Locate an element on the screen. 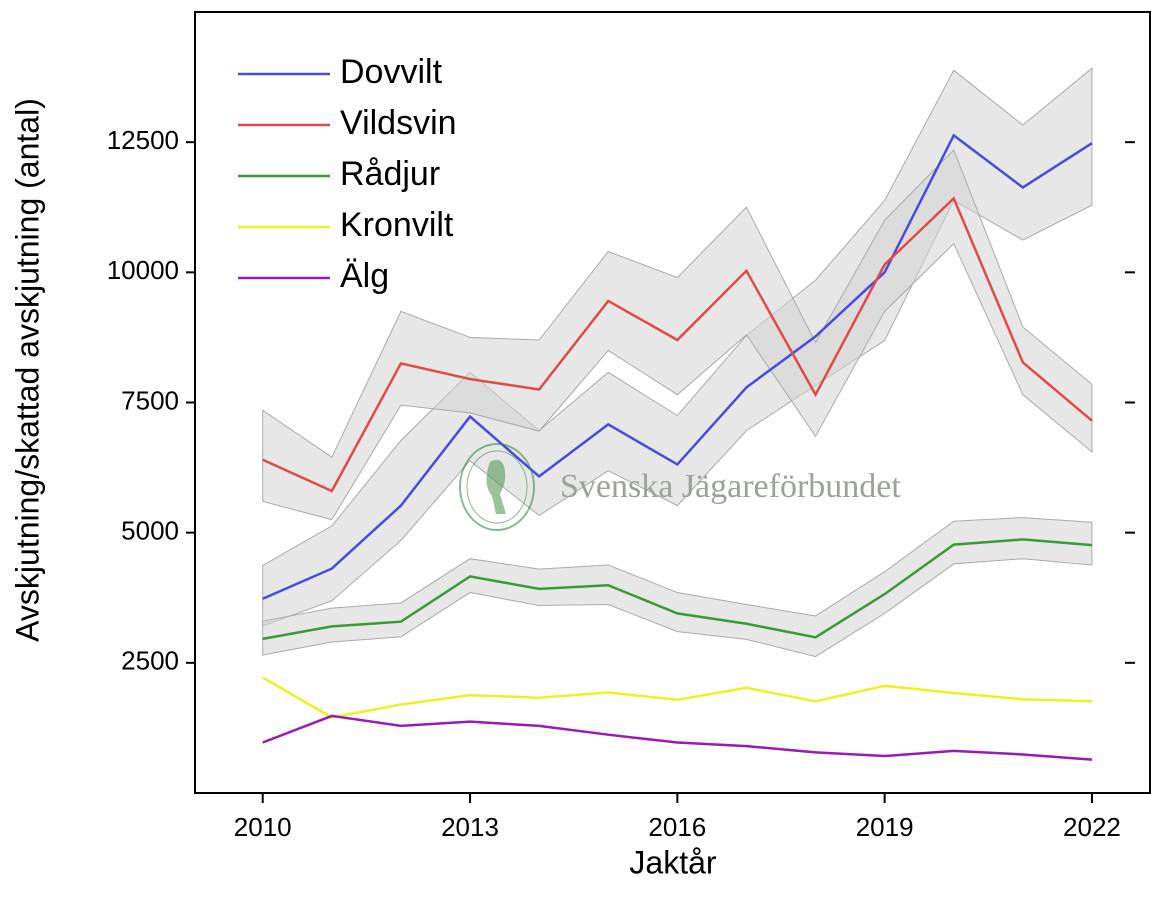 This screenshot has height=908, width=1151. y-axis-title: Avskjutning/skattad avskjutning (antal) is located at coordinates (27, 370).